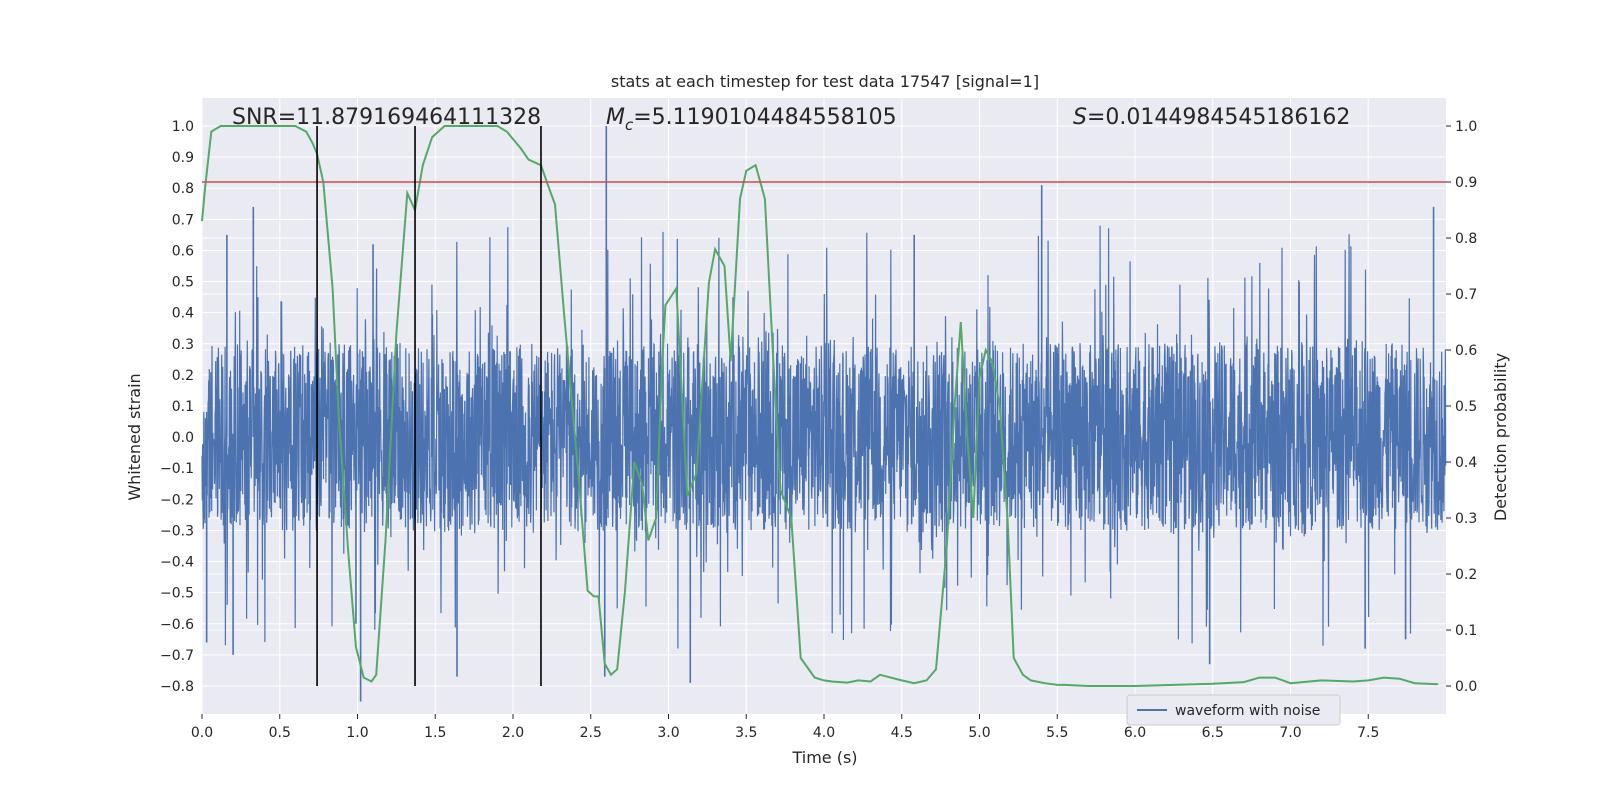 The height and width of the screenshot is (800, 1600). I want to click on y-tick-label: 0.5, so click(183, 283).